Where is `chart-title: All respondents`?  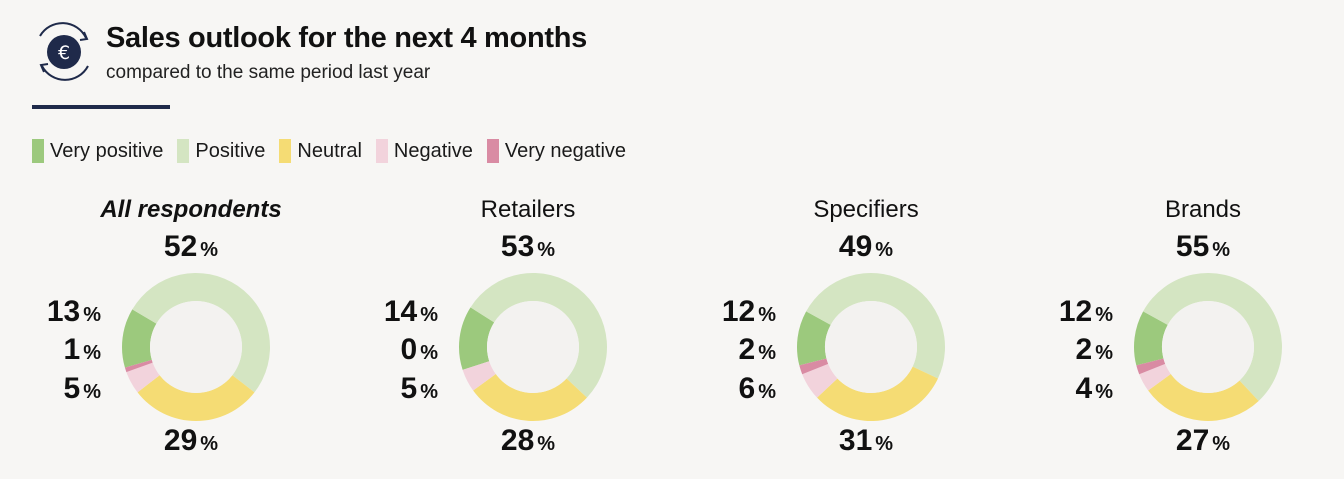 chart-title: All respondents is located at coordinates (191, 209).